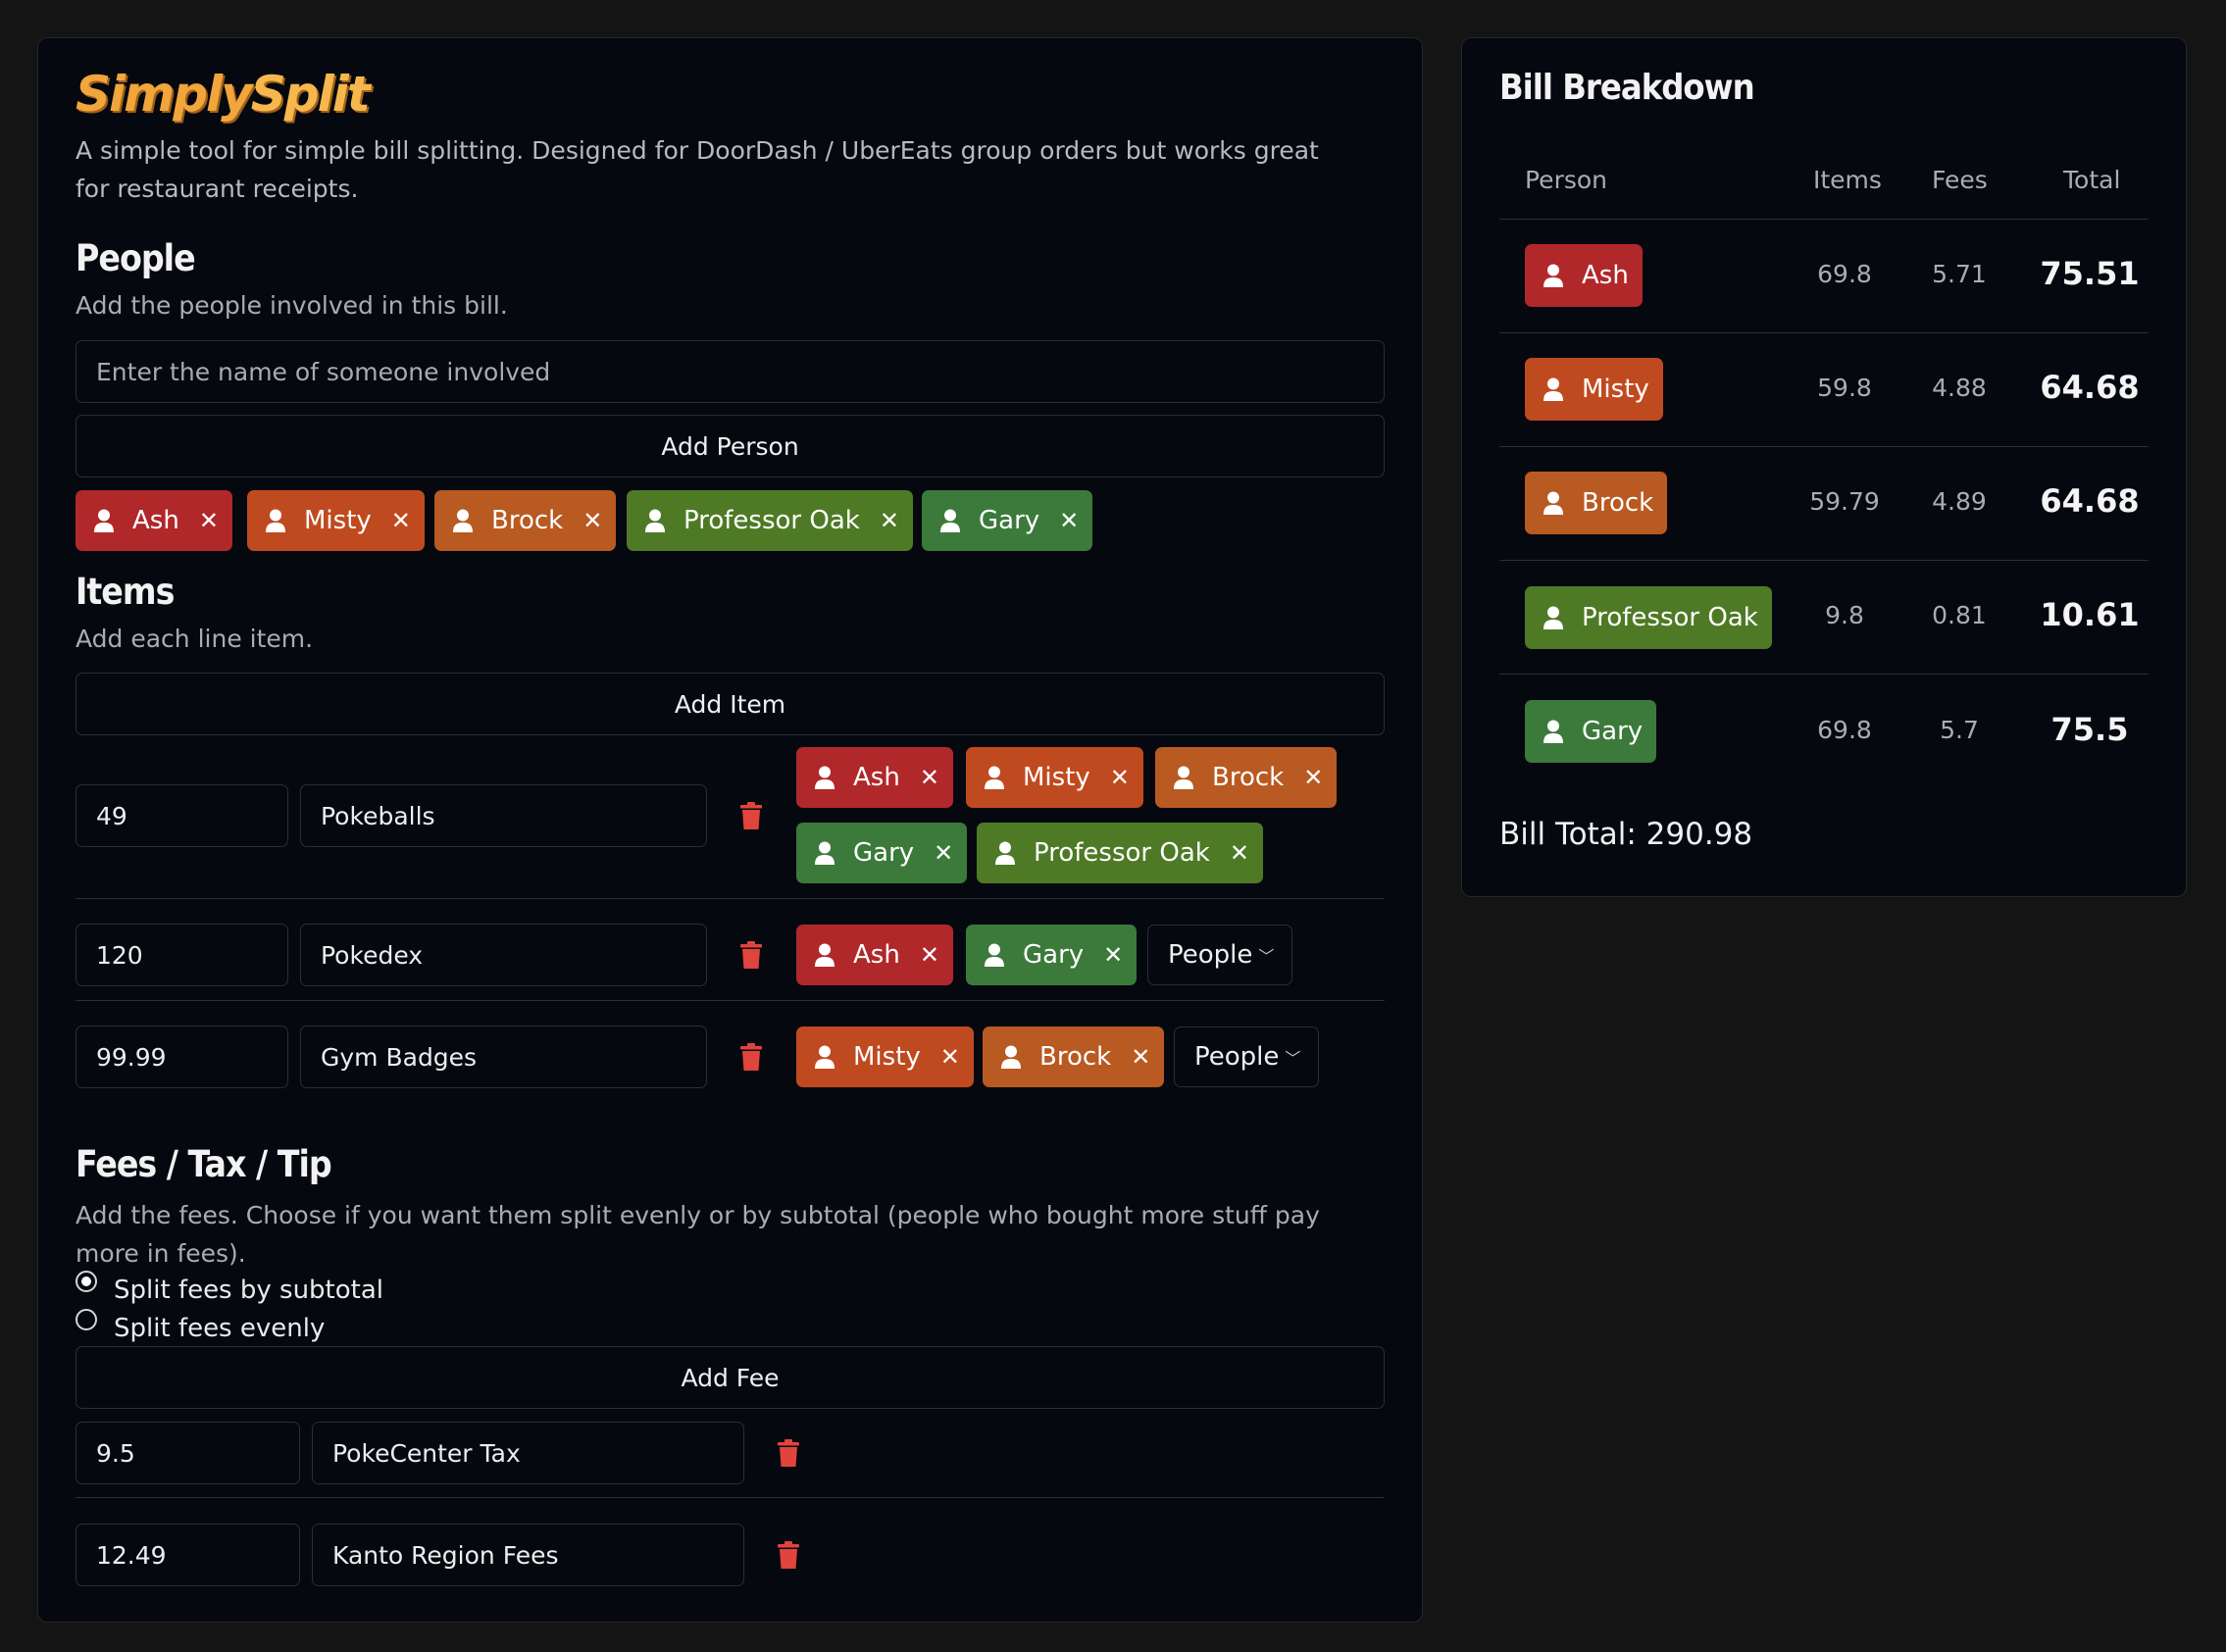 The height and width of the screenshot is (1652, 2226). Describe the element at coordinates (503, 955) in the screenshot. I see `item-name-input: Pokedex` at that location.